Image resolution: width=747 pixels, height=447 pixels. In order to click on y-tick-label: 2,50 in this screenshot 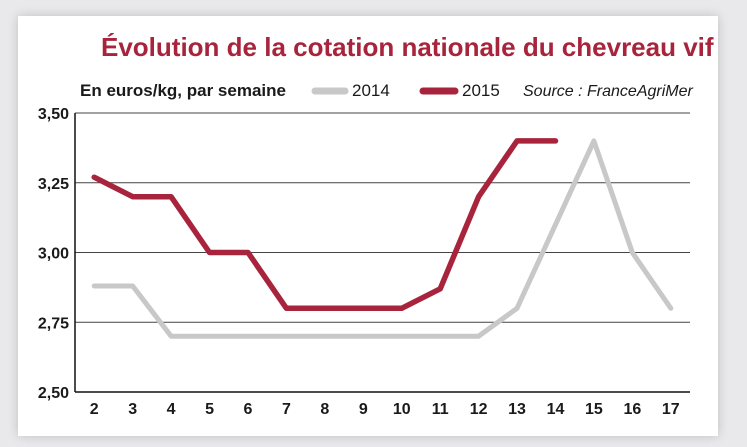, I will do `click(53, 393)`.